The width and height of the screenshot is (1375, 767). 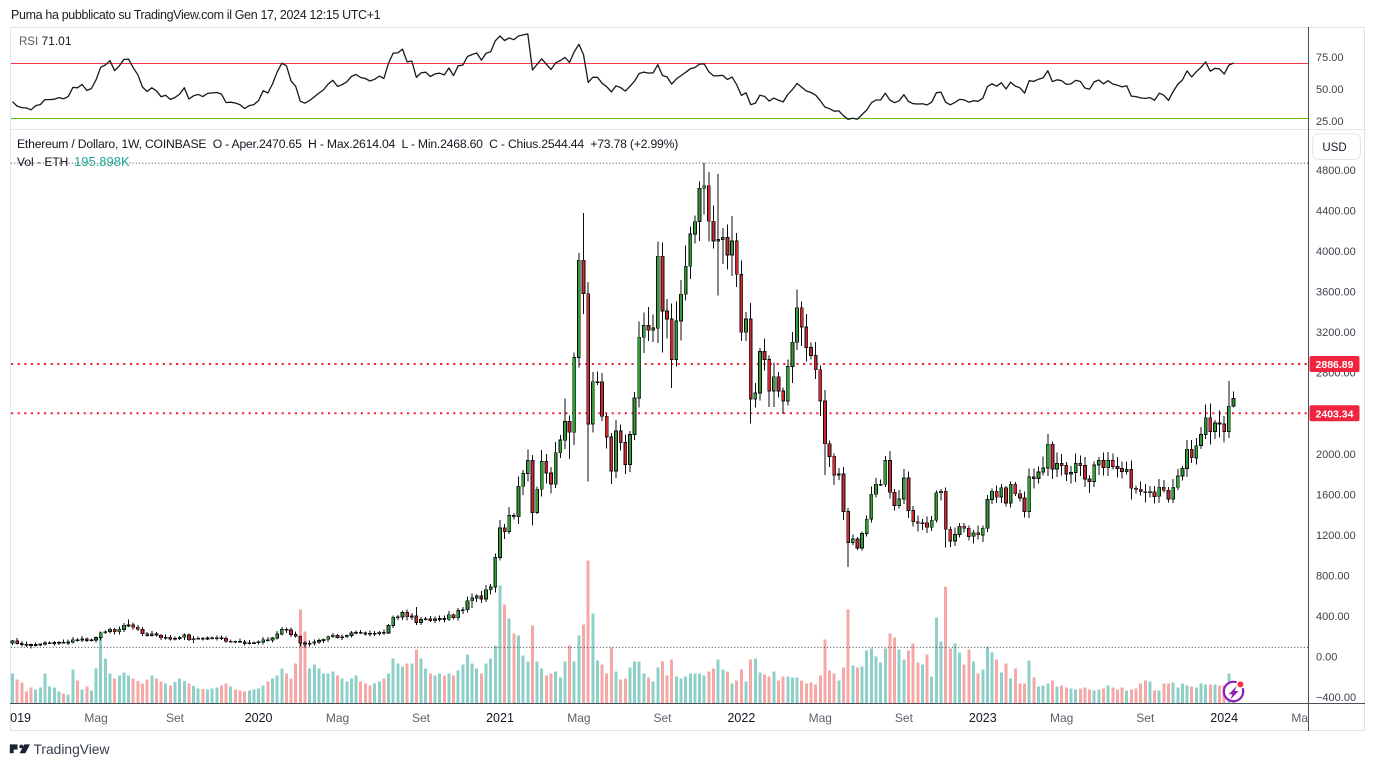 I want to click on svg-text: 75.00, so click(x=1330, y=58).